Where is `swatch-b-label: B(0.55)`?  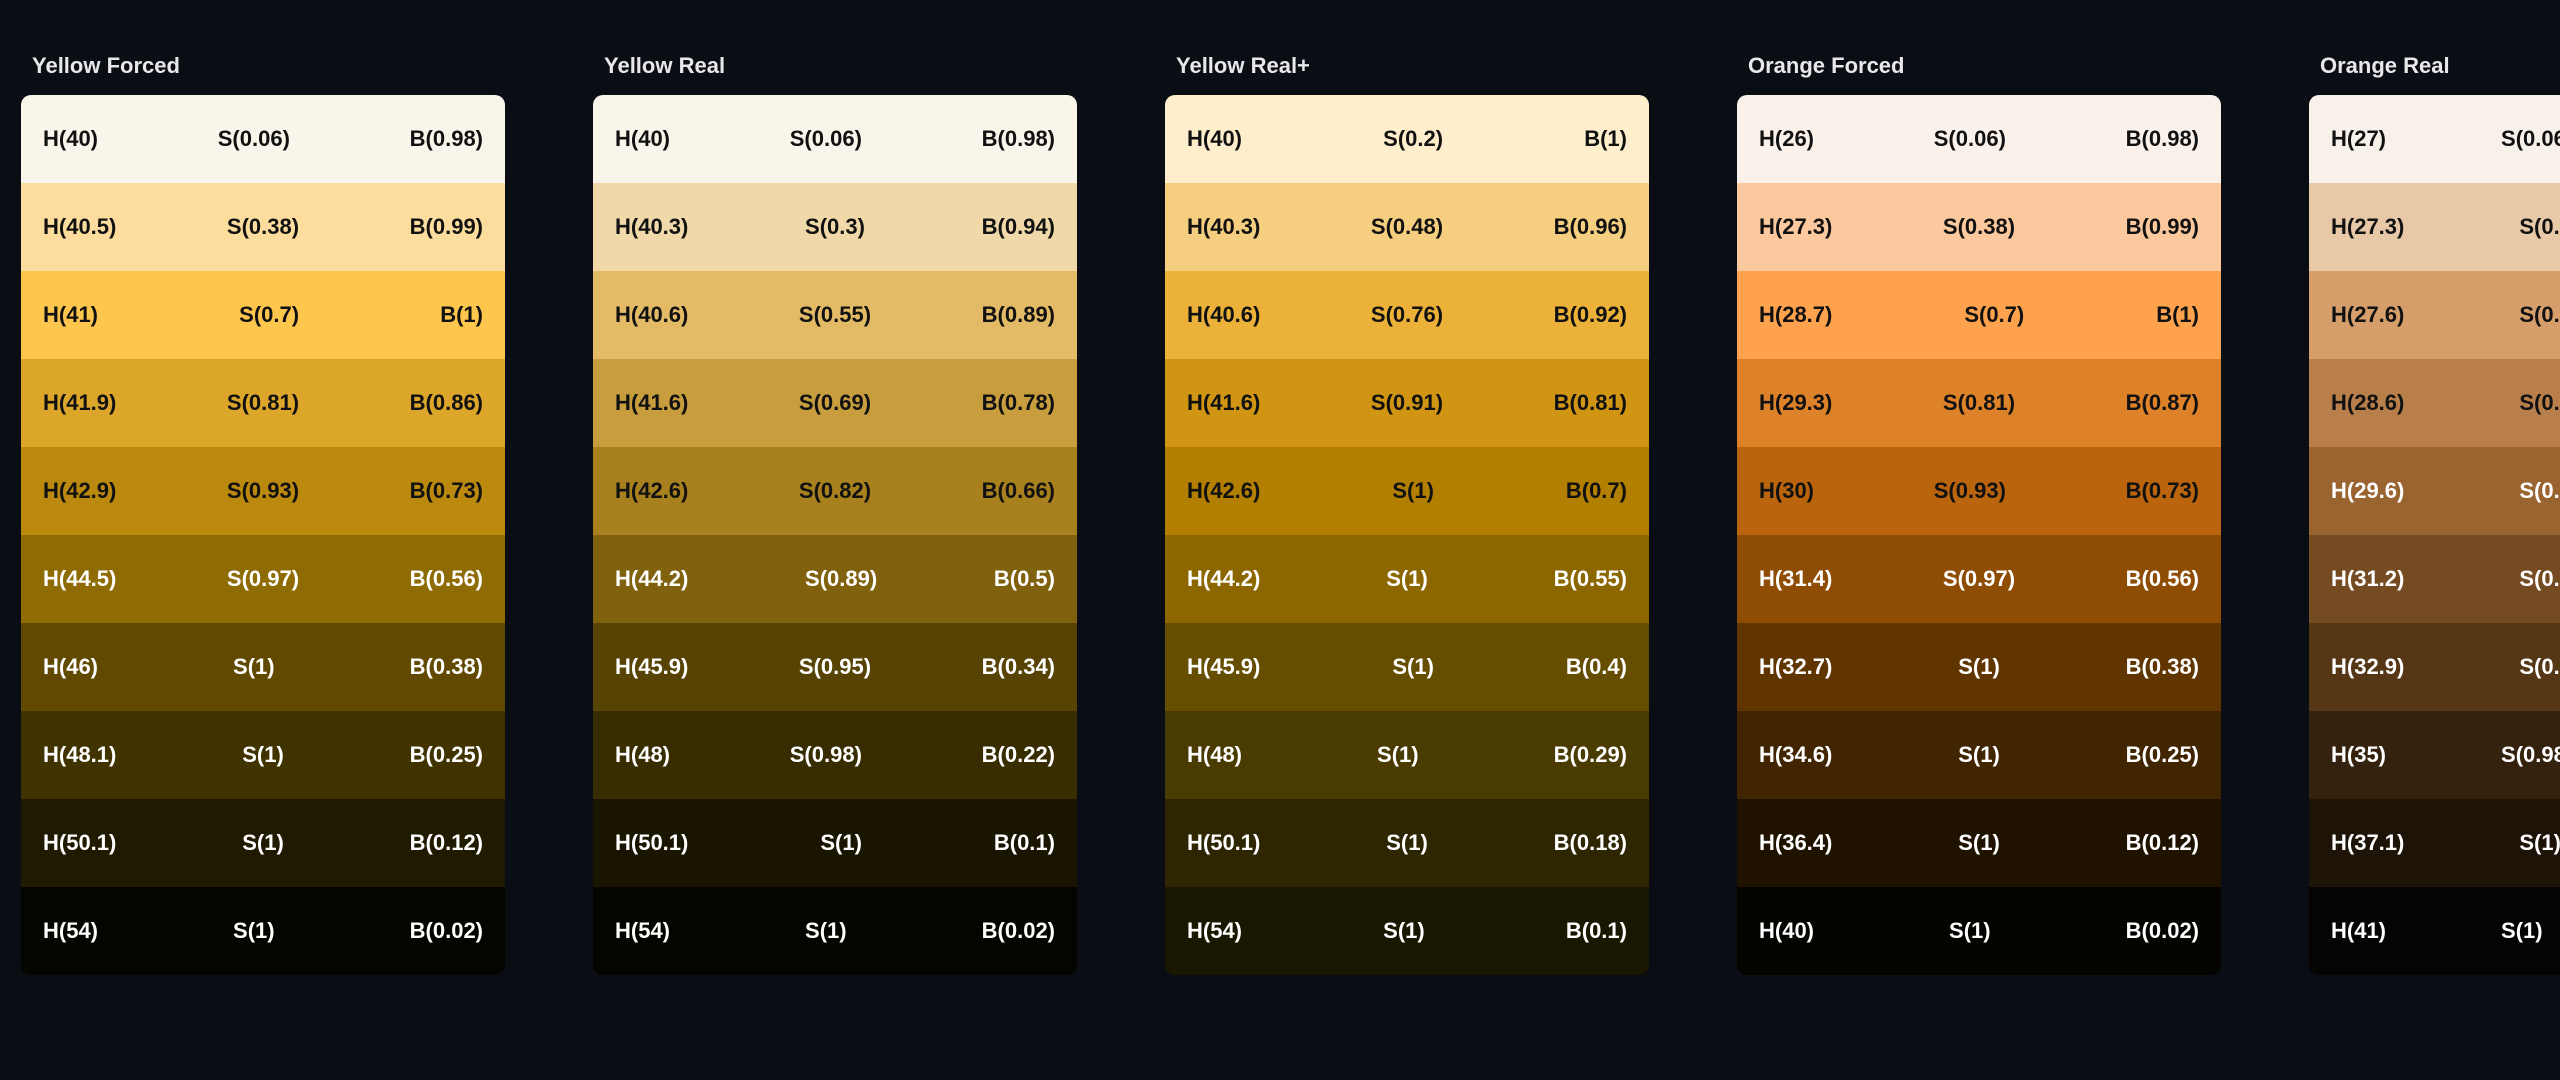
swatch-b-label: B(0.55) is located at coordinates (1590, 578).